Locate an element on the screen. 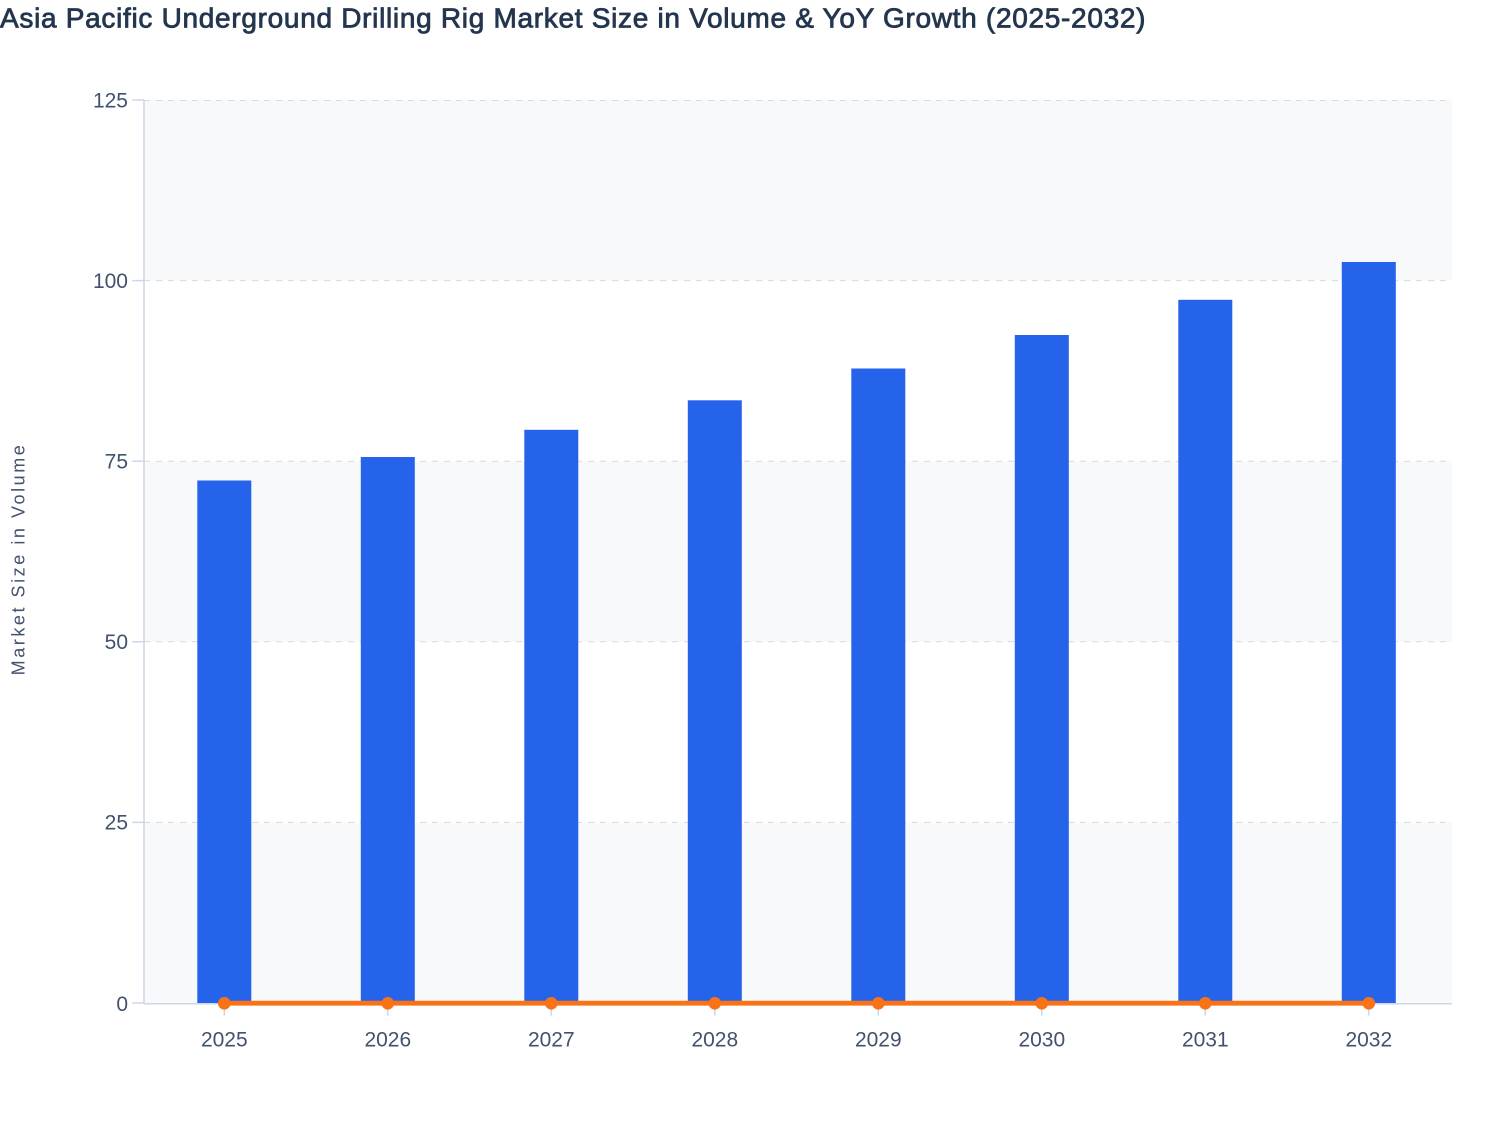 This screenshot has width=1508, height=1125. svg-text: Market Size in Volume is located at coordinates (19, 559).